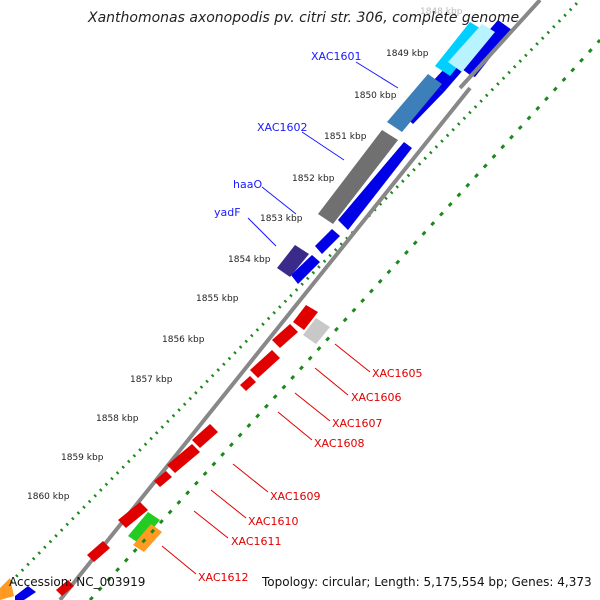 The height and width of the screenshot is (600, 600). I want to click on gene-label-xac1601: XAC1601, so click(336, 56).